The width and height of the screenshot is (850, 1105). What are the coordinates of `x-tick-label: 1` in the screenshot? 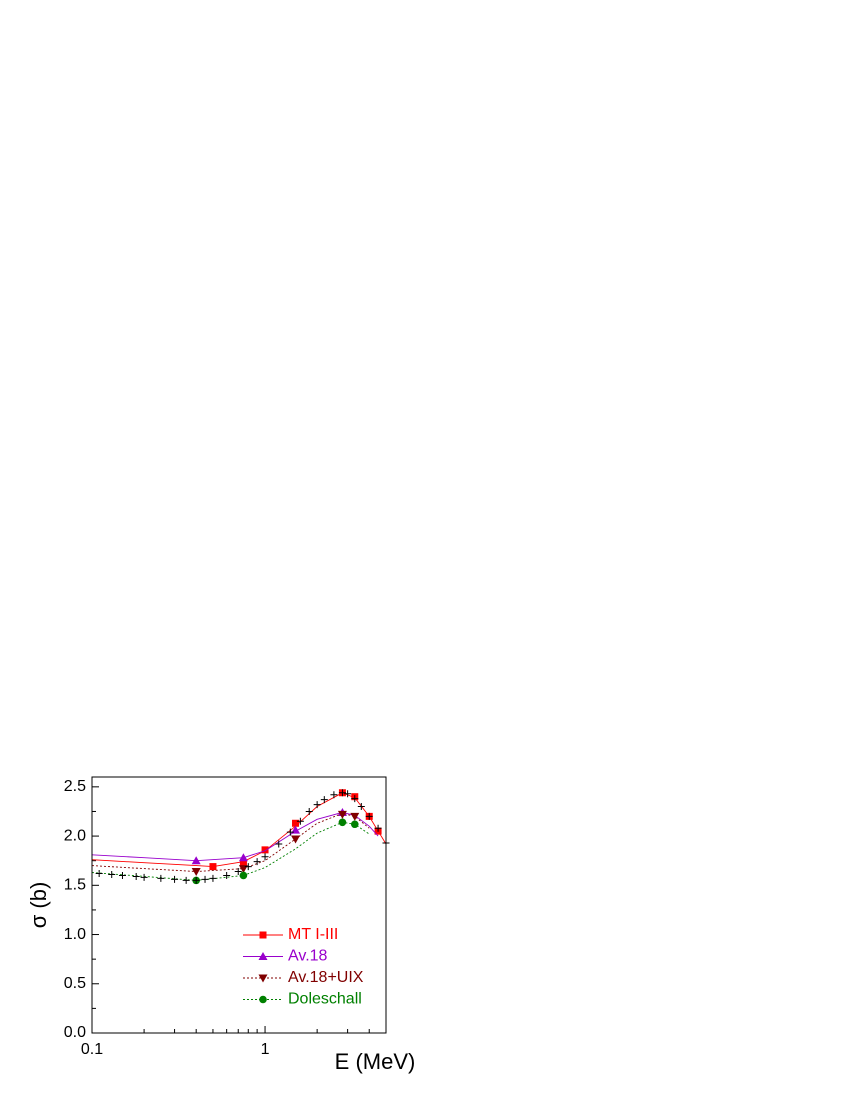 It's located at (265, 1049).